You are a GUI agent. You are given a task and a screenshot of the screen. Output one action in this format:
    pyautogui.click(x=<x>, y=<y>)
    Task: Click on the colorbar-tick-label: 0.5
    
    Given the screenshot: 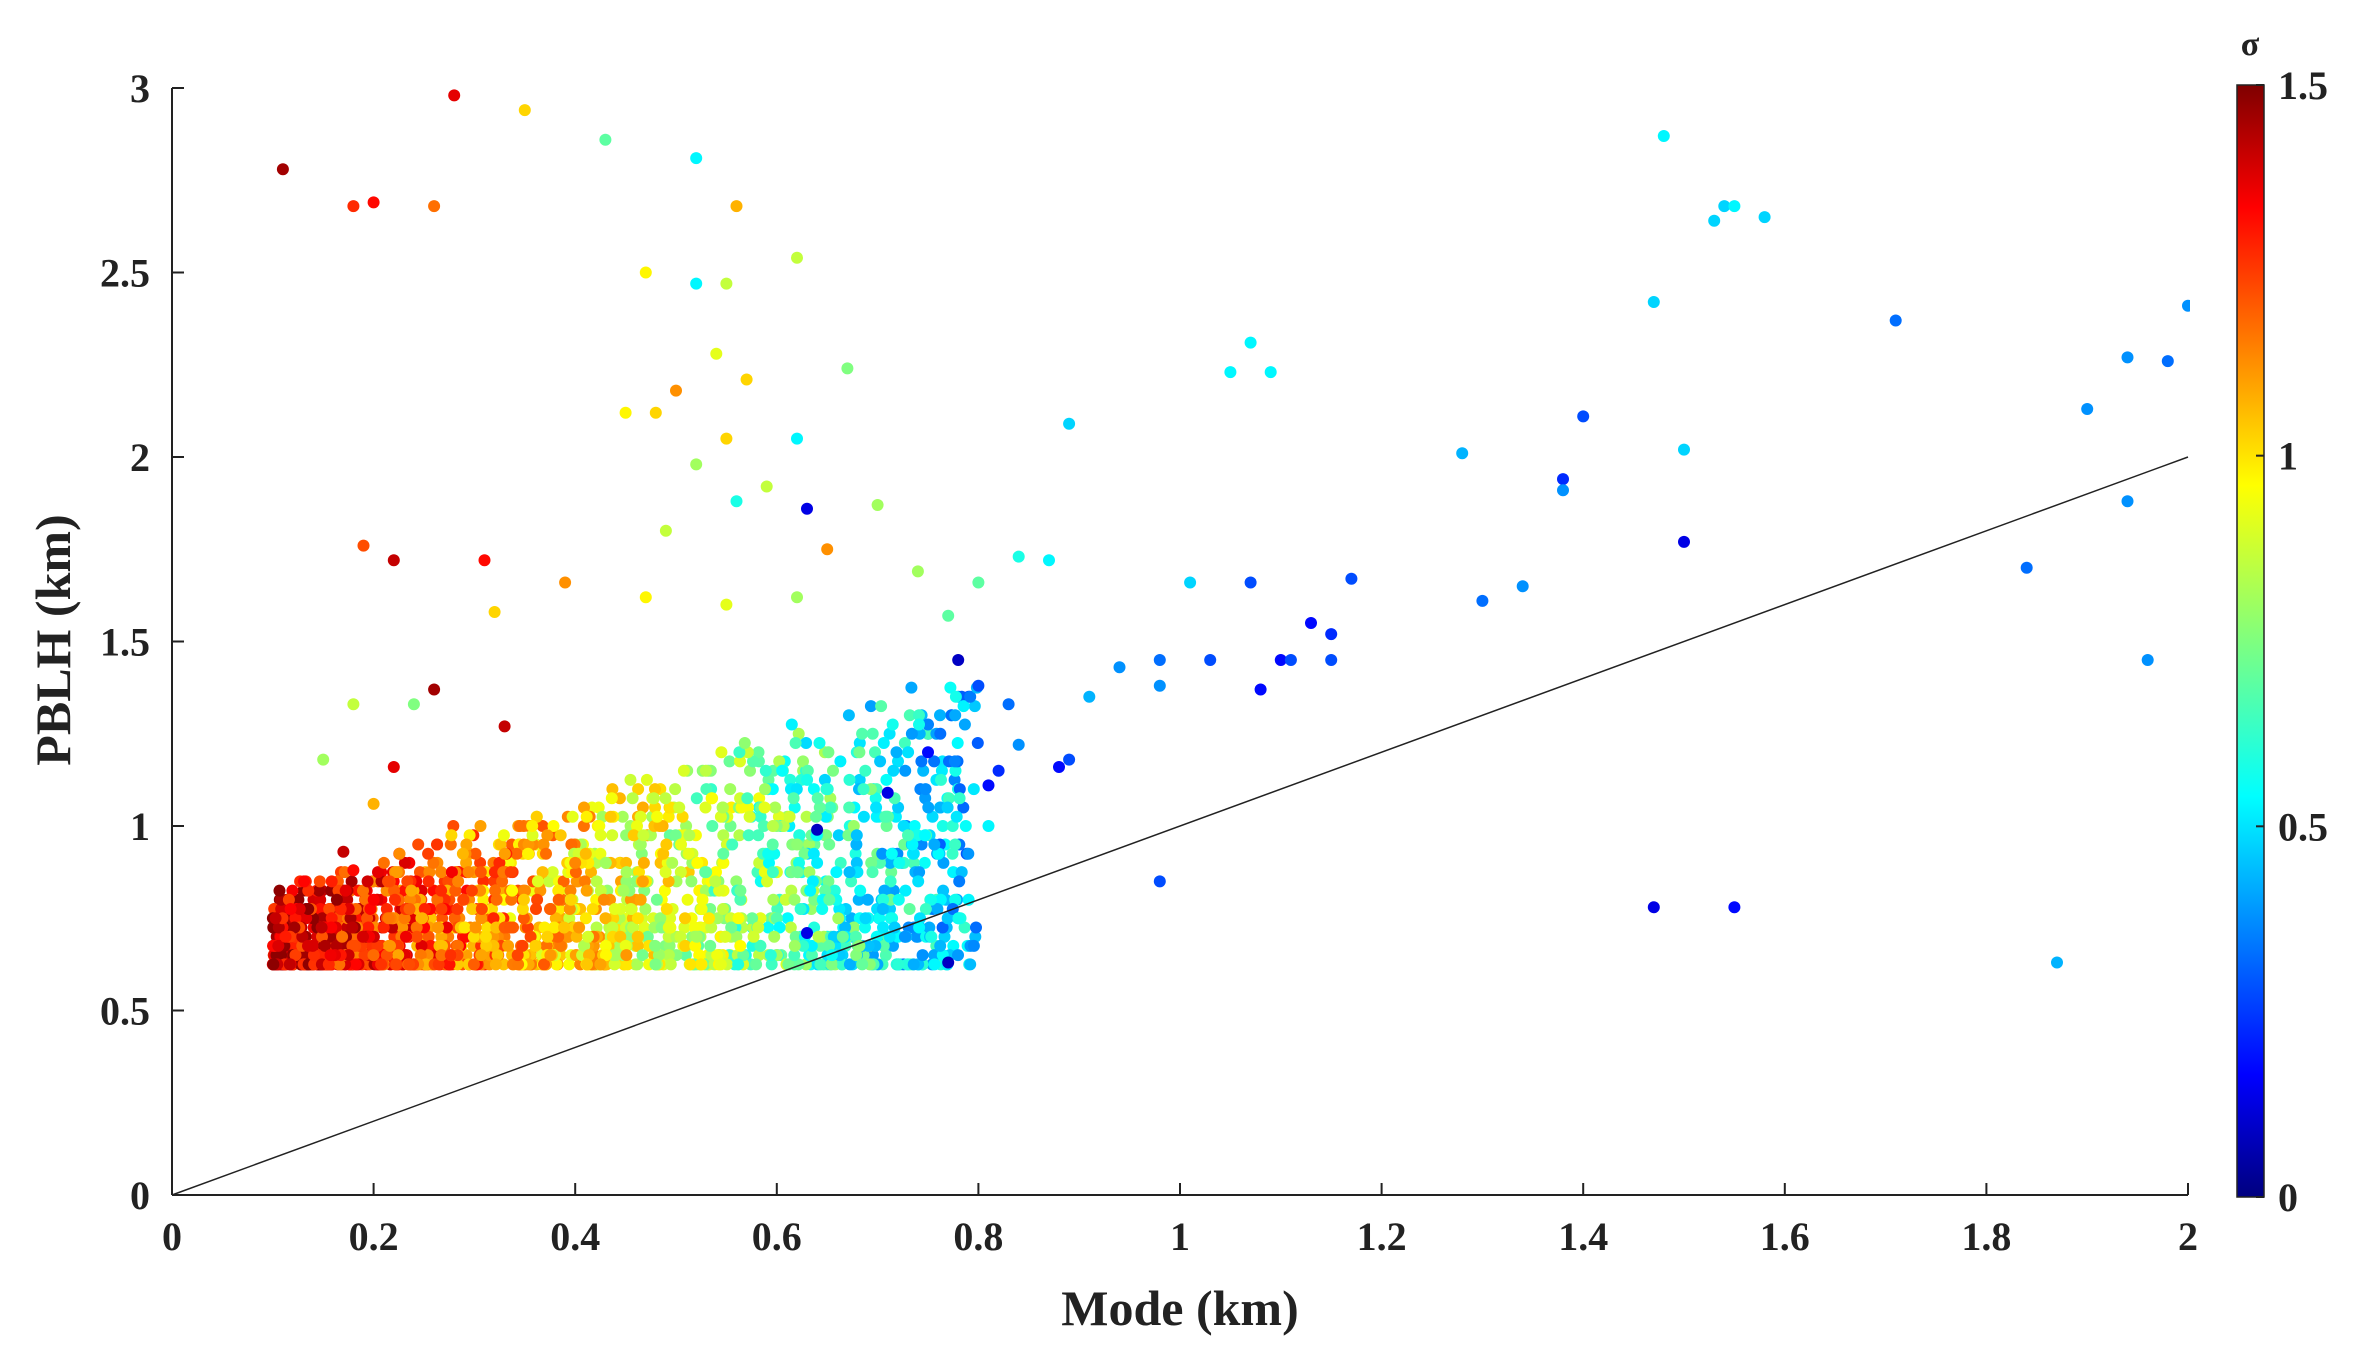 What is the action you would take?
    pyautogui.click(x=2303, y=826)
    